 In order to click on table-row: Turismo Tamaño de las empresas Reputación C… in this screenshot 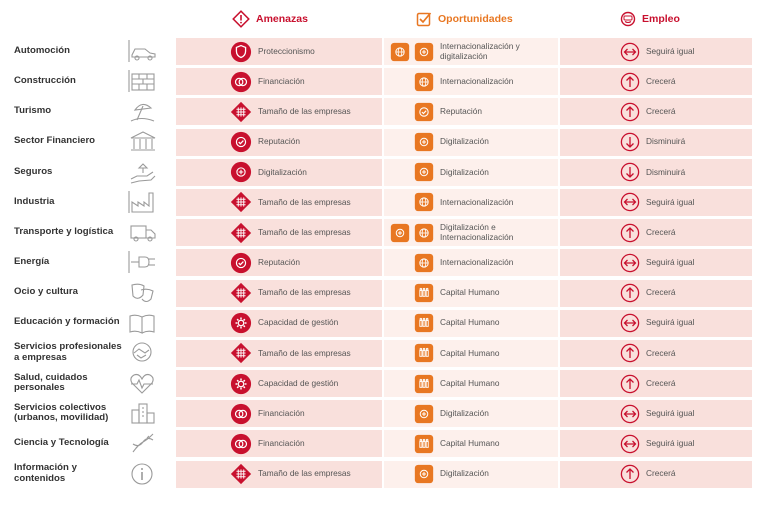, I will do `click(386, 111)`.